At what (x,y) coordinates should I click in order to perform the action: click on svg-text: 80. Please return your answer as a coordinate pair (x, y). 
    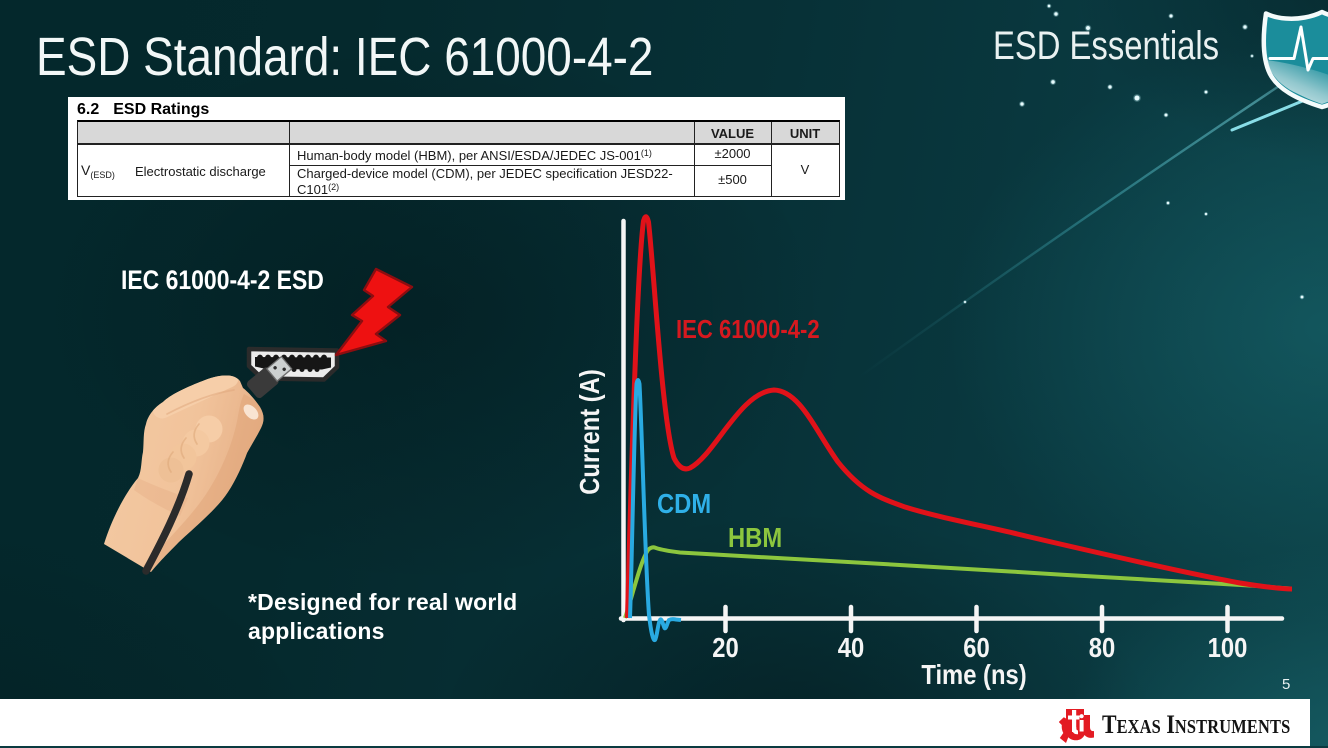
    Looking at the image, I should click on (1102, 647).